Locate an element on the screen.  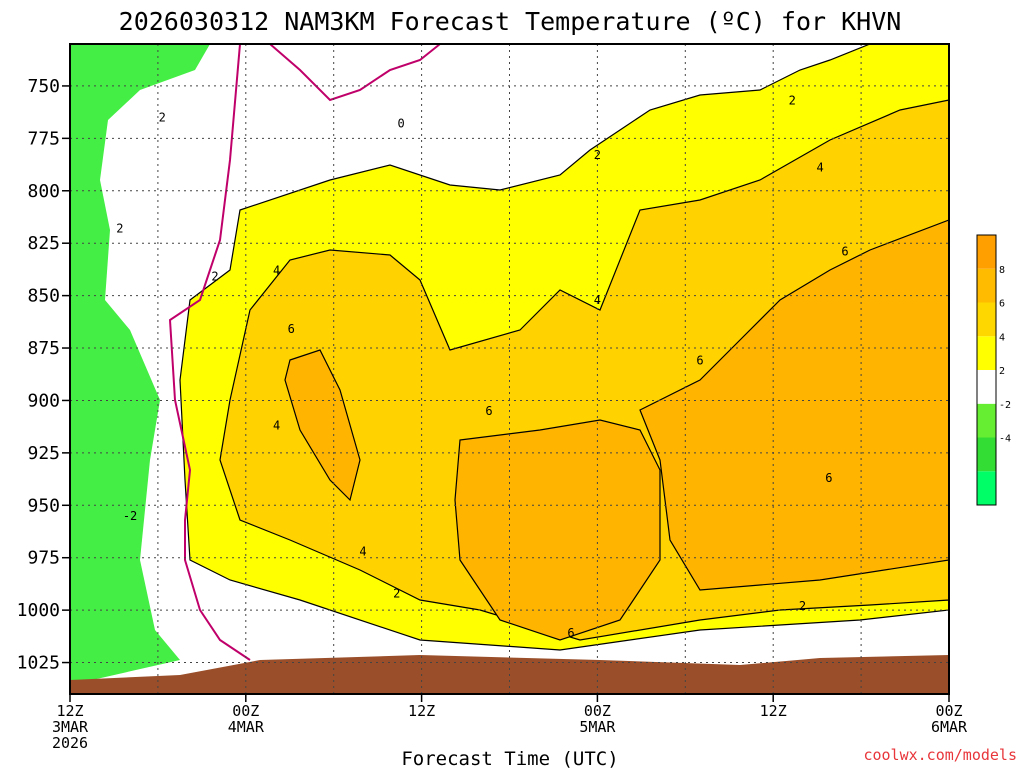
x-tick-label: 3MAR is located at coordinates (70, 727).